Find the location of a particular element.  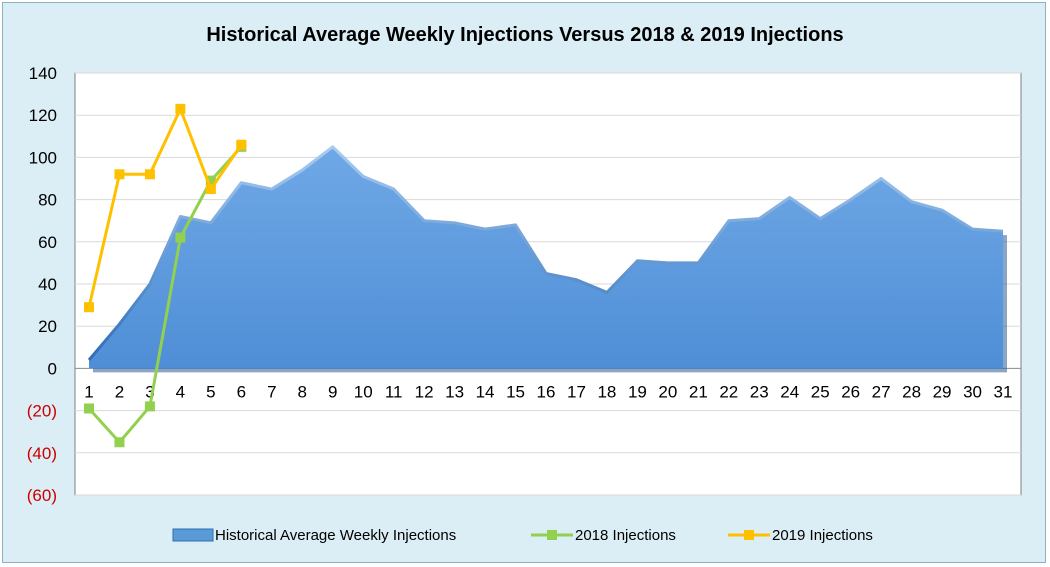

y-tick-label: 80 is located at coordinates (47, 200).